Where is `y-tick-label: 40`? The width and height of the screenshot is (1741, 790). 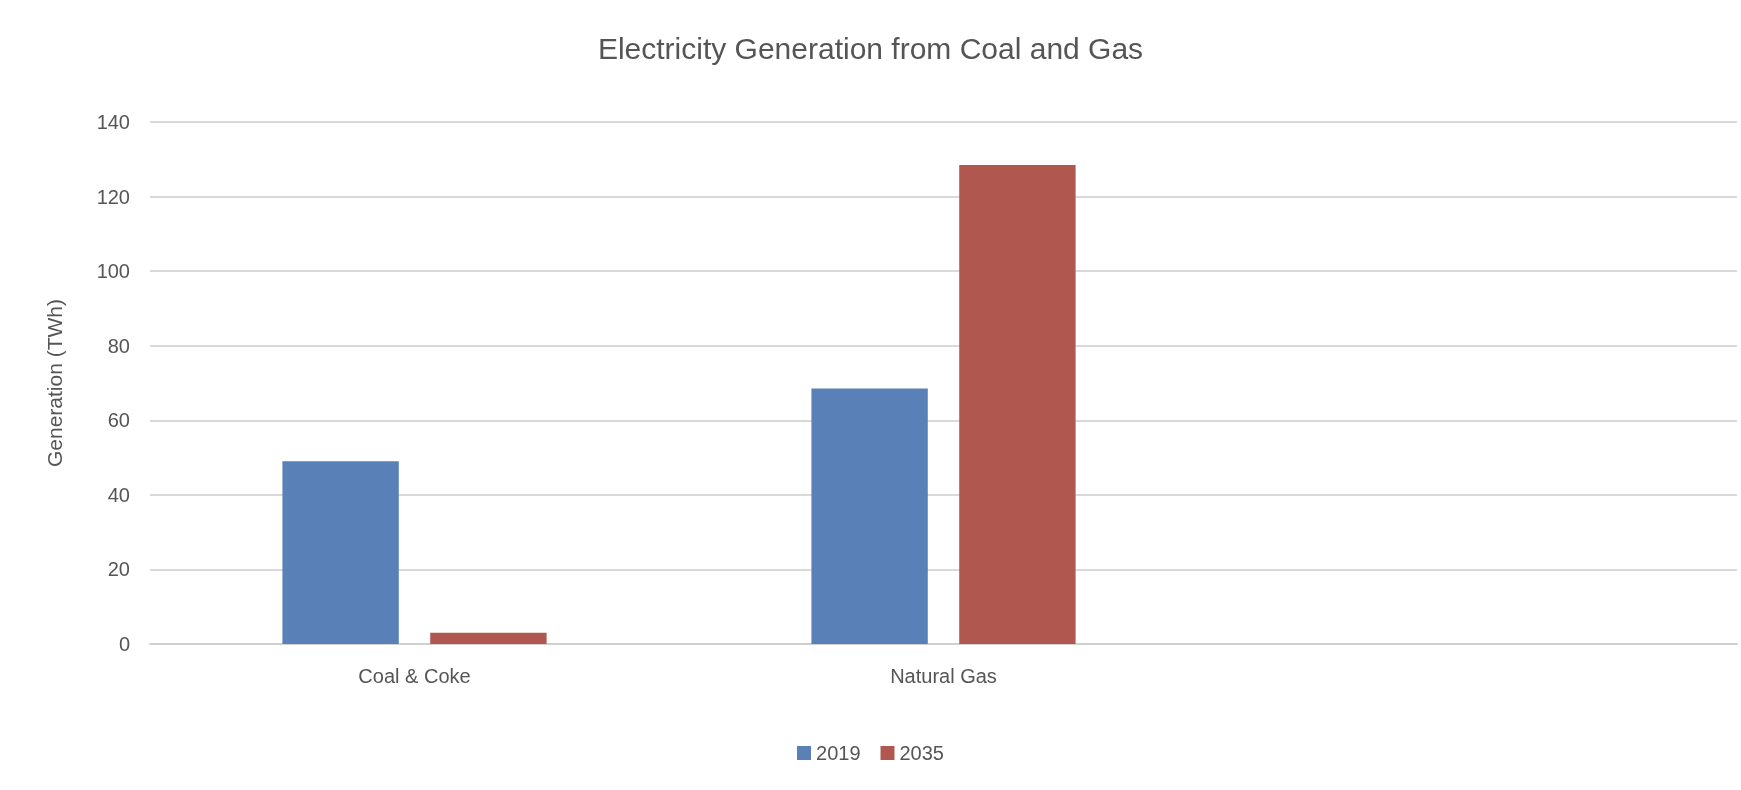 y-tick-label: 40 is located at coordinates (118, 494).